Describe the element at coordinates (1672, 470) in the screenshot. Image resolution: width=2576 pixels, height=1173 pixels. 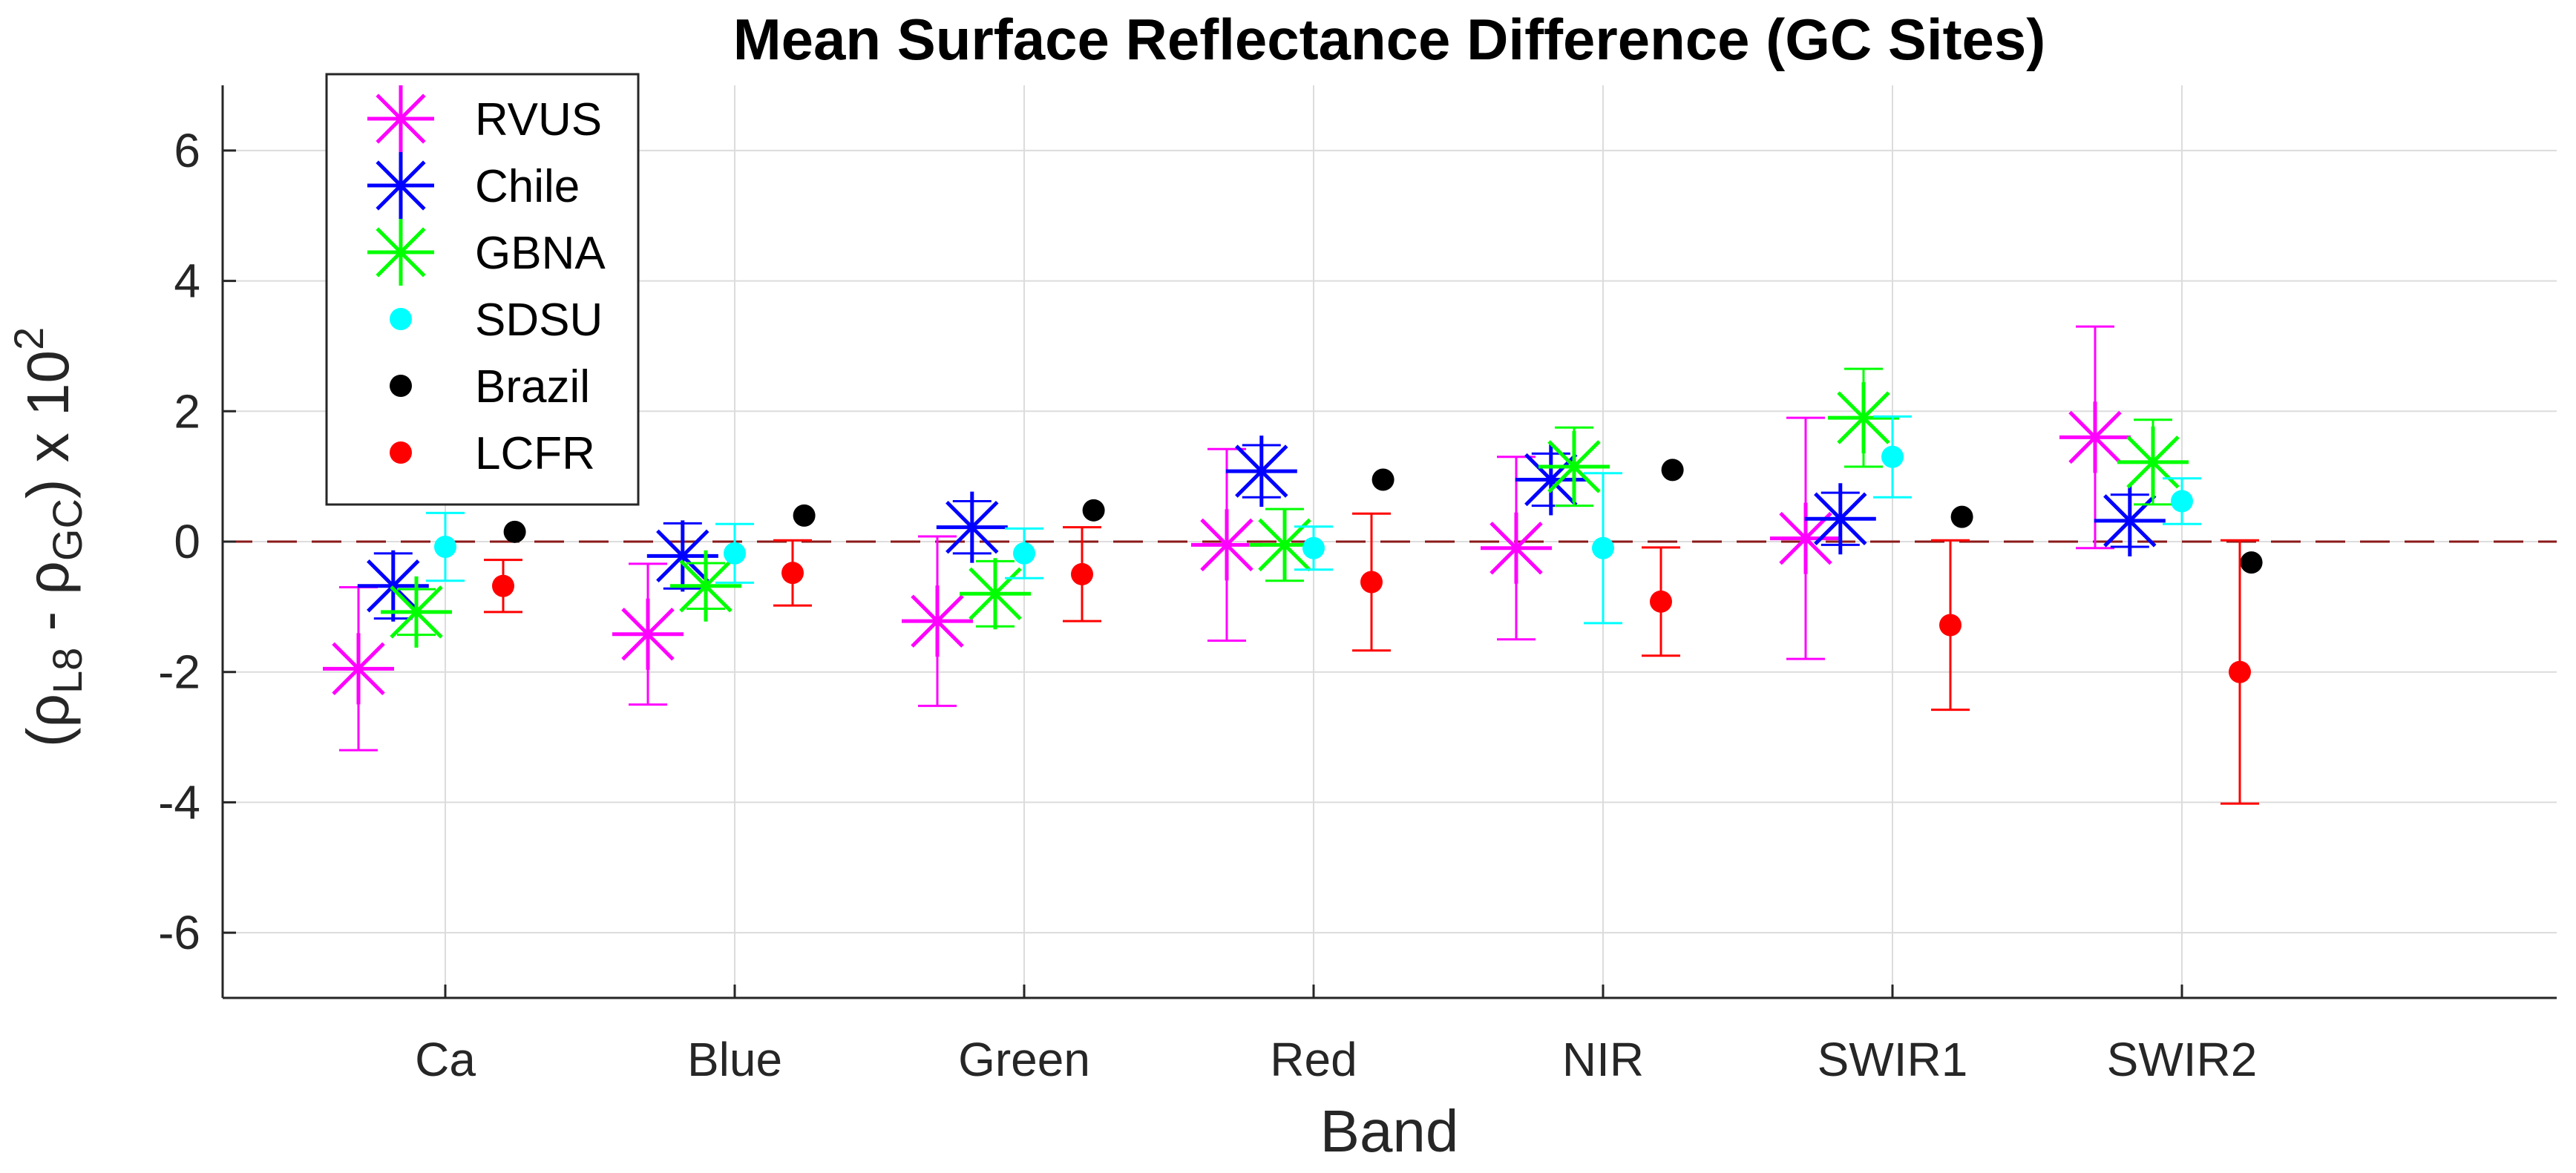
I see `point-brazil-nir` at that location.